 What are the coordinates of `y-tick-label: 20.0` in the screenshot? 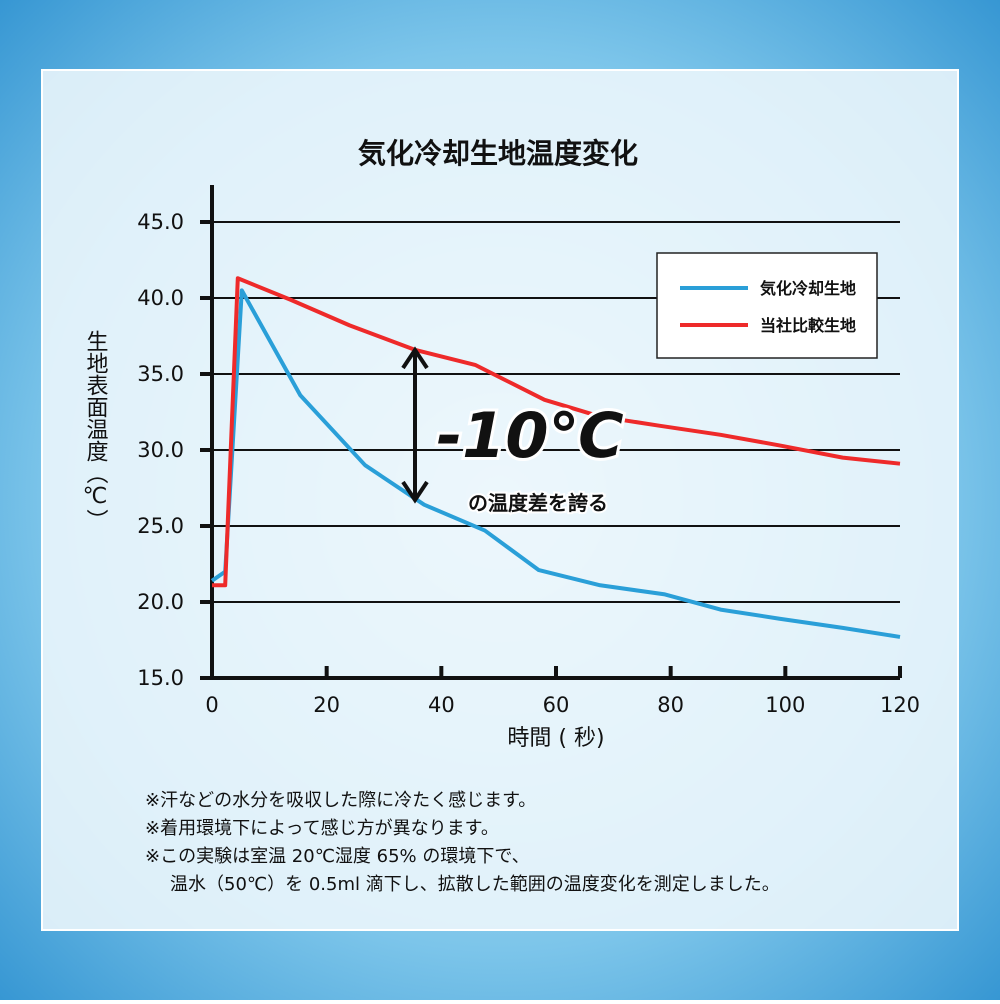 It's located at (160, 602).